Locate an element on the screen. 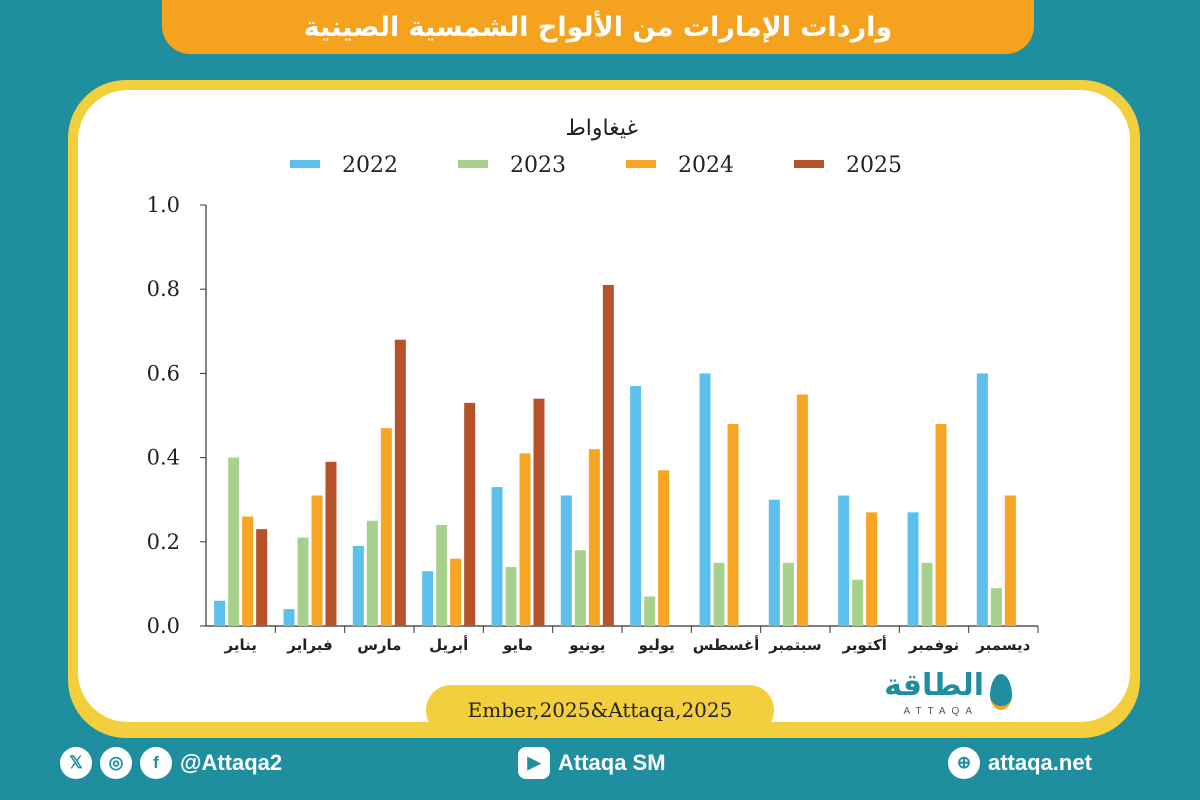  x-tick-label: أكتوبر is located at coordinates (863, 644).